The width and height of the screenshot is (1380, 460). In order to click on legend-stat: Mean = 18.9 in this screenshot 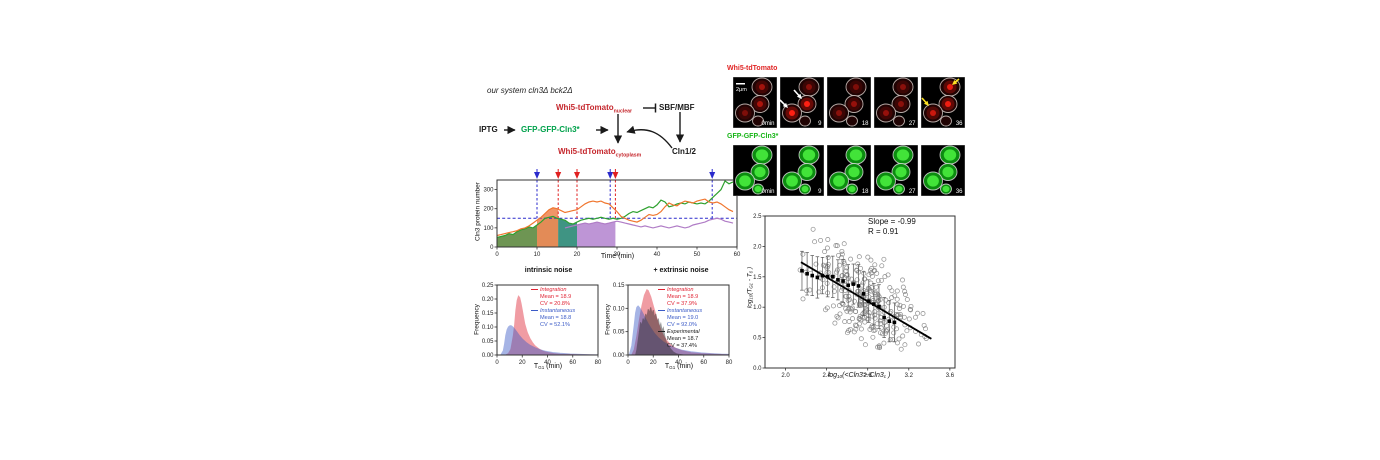, I will do `click(556, 296)`.